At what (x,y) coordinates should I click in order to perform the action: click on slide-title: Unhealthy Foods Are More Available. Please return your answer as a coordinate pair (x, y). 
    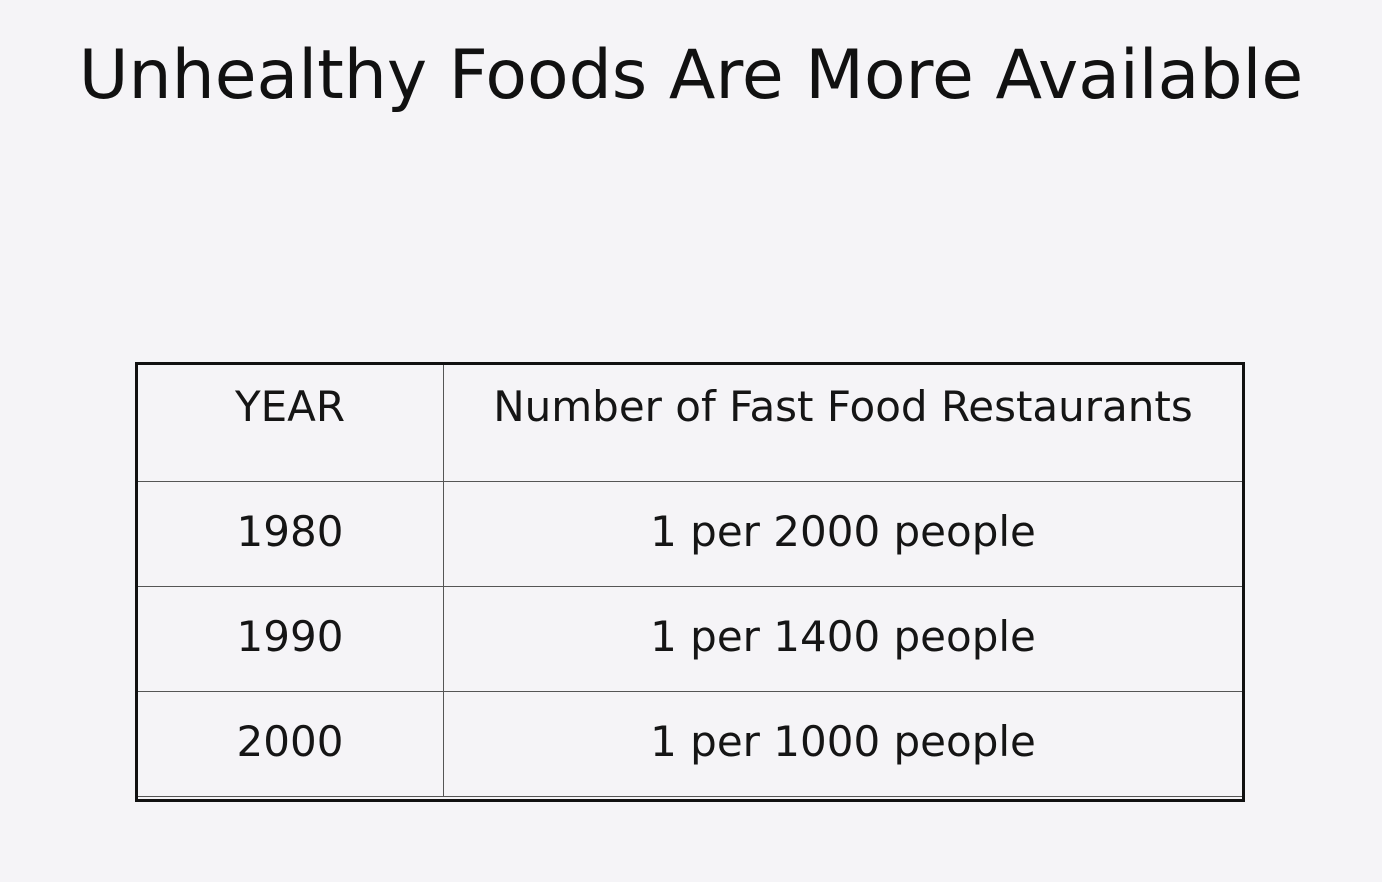
    Looking at the image, I should click on (691, 75).